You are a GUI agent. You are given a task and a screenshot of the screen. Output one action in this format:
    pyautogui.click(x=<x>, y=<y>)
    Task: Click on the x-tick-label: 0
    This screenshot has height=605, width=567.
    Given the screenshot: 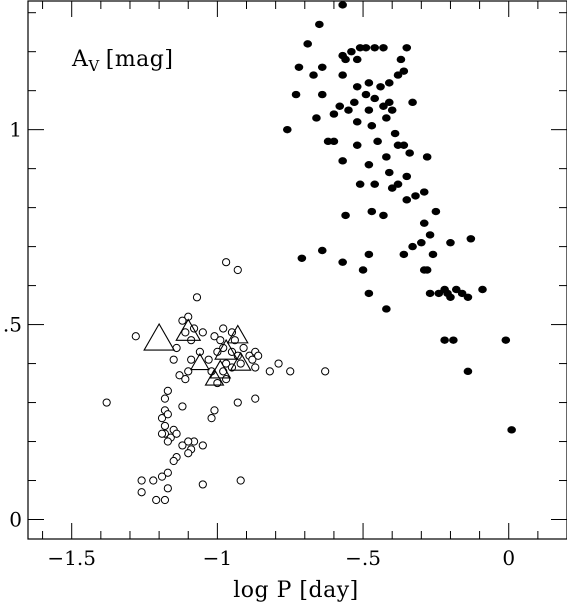 What is the action you would take?
    pyautogui.click(x=508, y=558)
    